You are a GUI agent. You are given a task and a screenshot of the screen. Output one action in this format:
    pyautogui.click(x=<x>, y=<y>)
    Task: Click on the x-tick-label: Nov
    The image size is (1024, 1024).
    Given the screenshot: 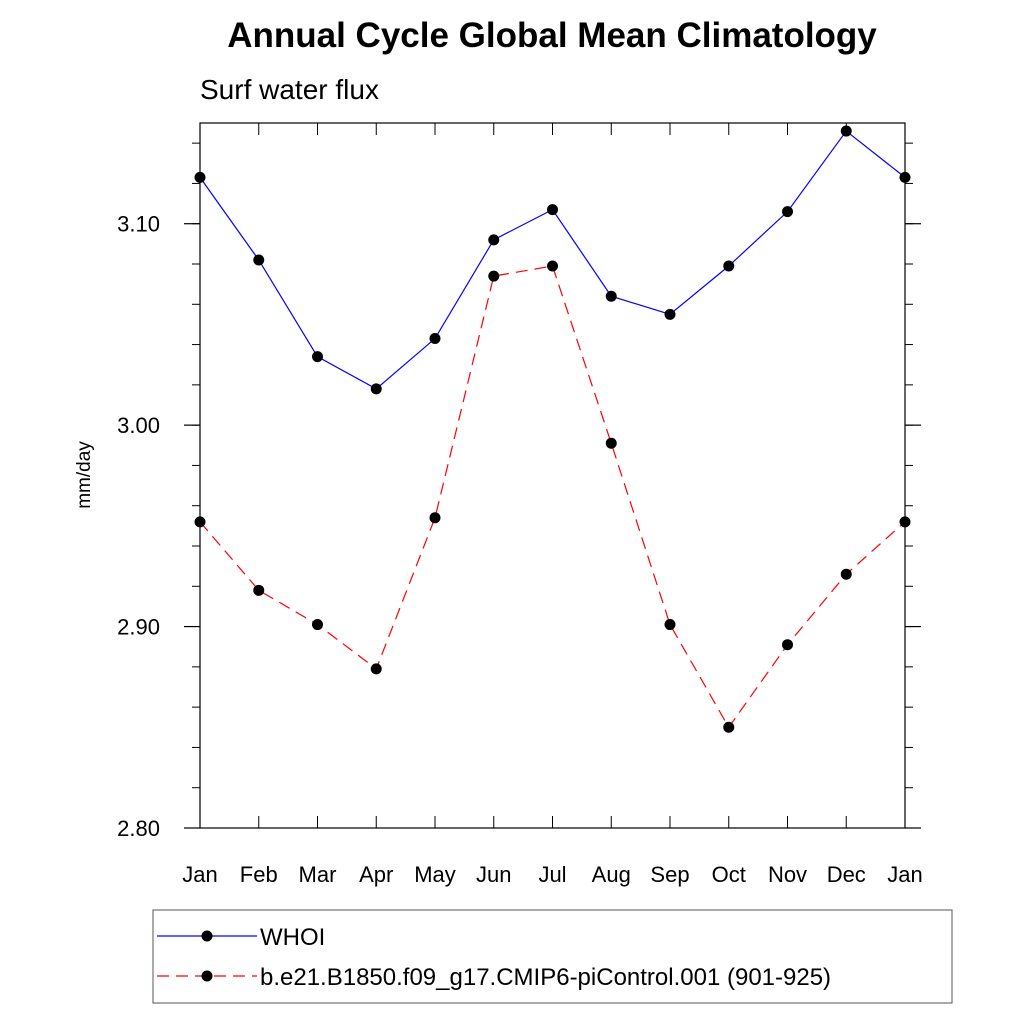 What is the action you would take?
    pyautogui.click(x=787, y=874)
    